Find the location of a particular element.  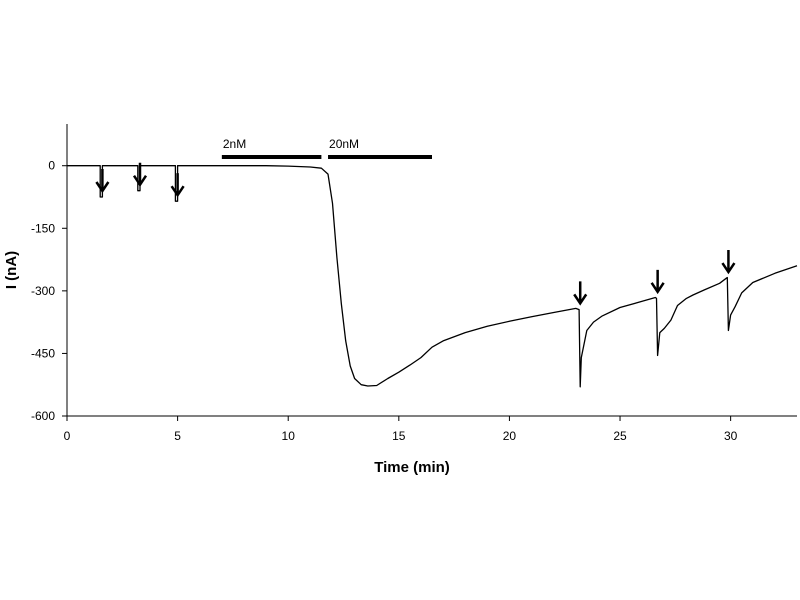

y-tick-label: 0 is located at coordinates (51, 166).